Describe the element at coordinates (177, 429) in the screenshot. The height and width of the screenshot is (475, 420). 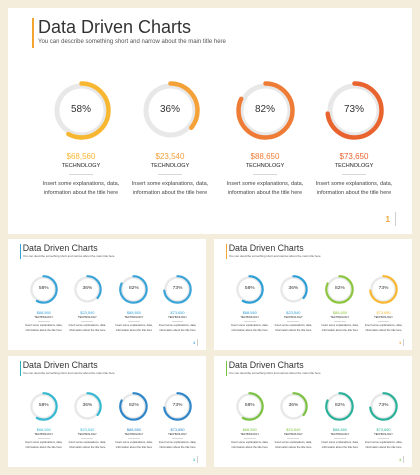
I see `amount-value: $73,650` at that location.